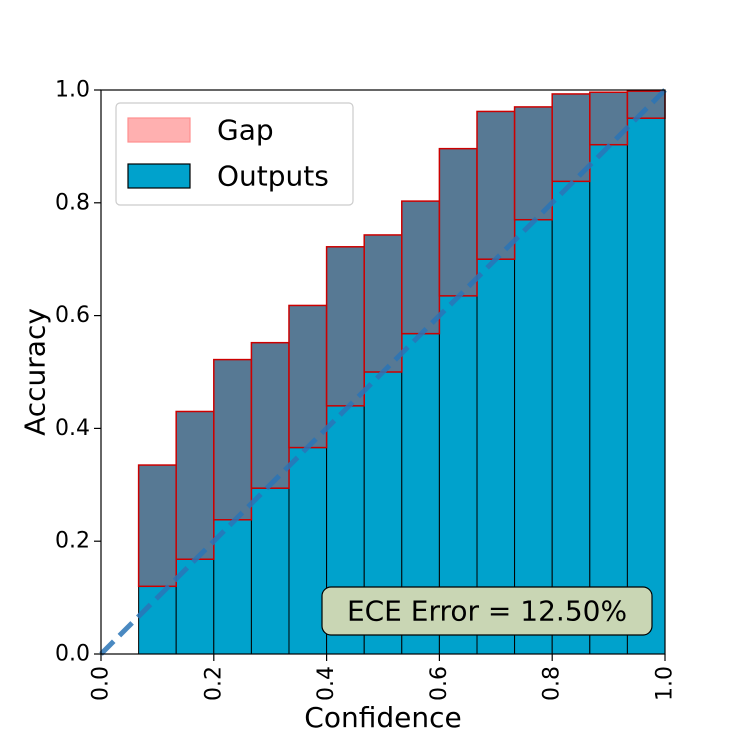 The width and height of the screenshot is (747, 747). What do you see at coordinates (72, 202) in the screenshot?
I see `y-tick-label: 0.8` at bounding box center [72, 202].